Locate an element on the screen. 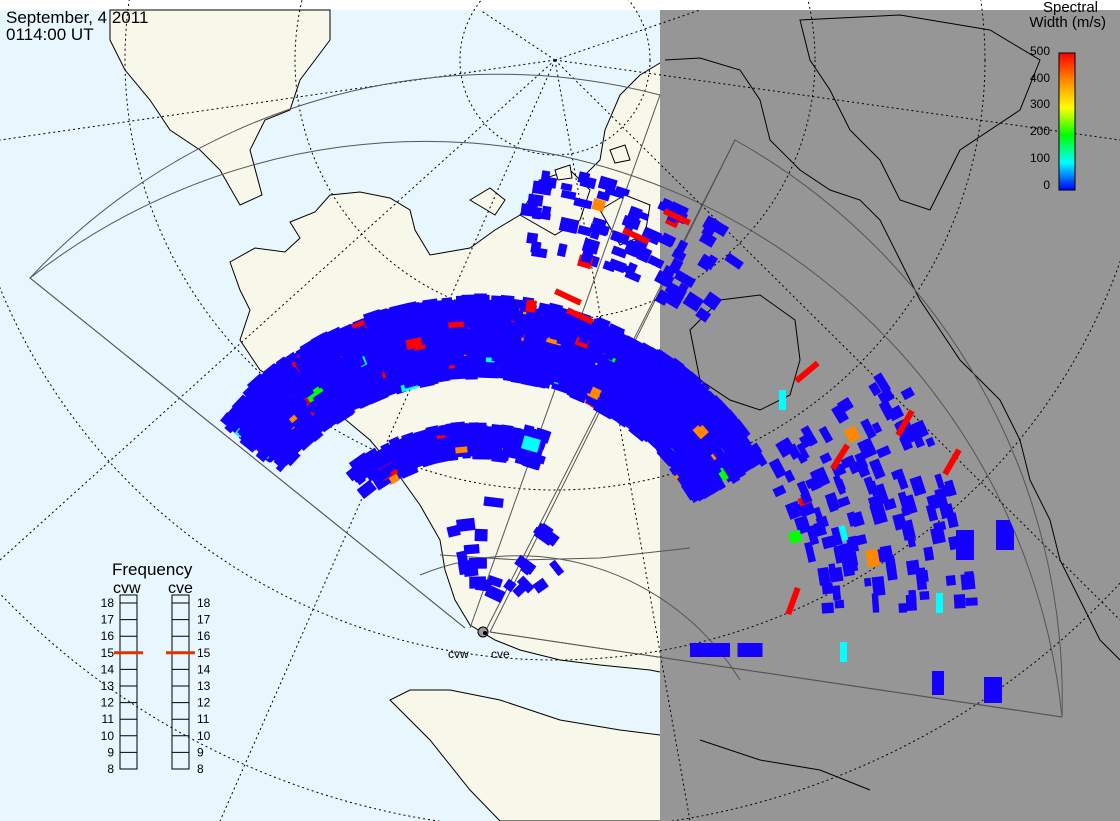  frequency-scale-label: 9 is located at coordinates (110, 752).